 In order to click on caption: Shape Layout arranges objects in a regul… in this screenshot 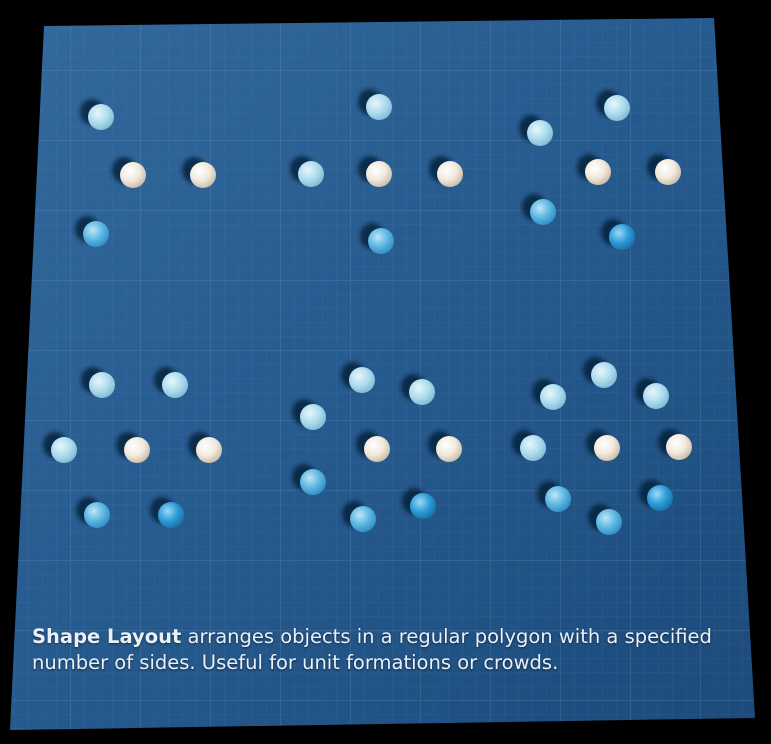, I will do `click(382, 650)`.